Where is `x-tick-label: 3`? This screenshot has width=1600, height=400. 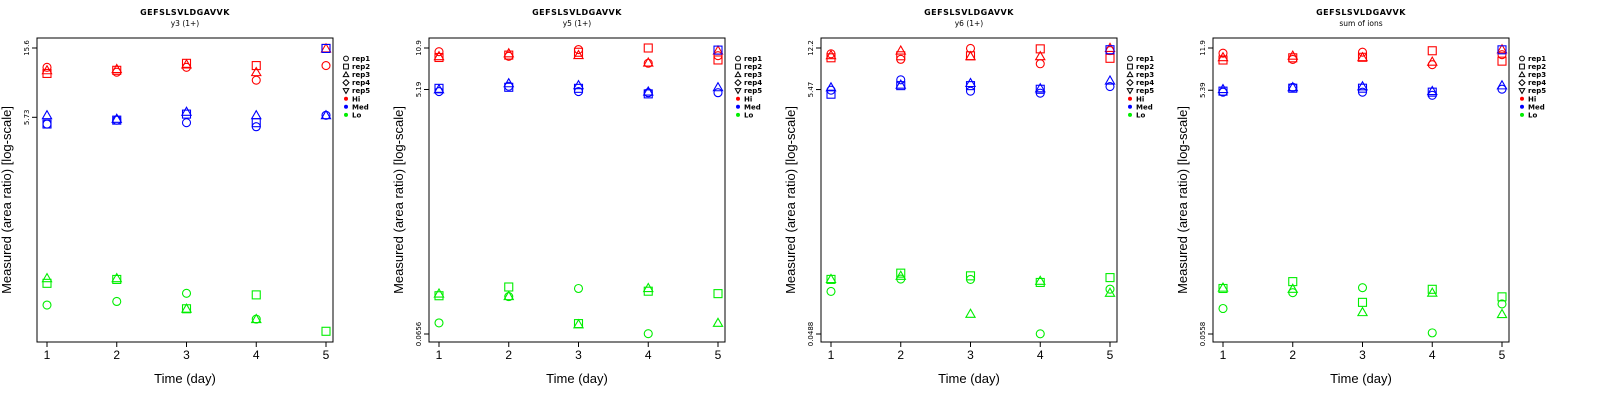 x-tick-label: 3 is located at coordinates (186, 355).